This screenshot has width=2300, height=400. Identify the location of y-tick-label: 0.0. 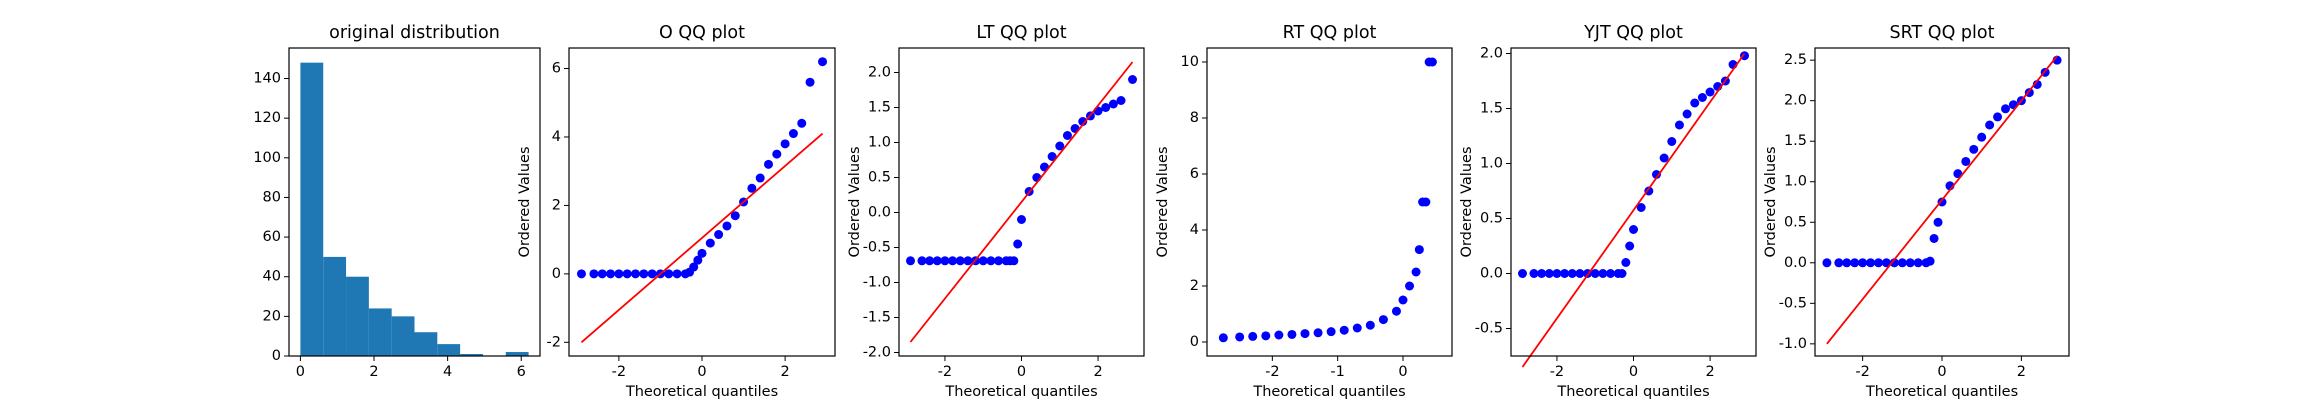
(1795, 263).